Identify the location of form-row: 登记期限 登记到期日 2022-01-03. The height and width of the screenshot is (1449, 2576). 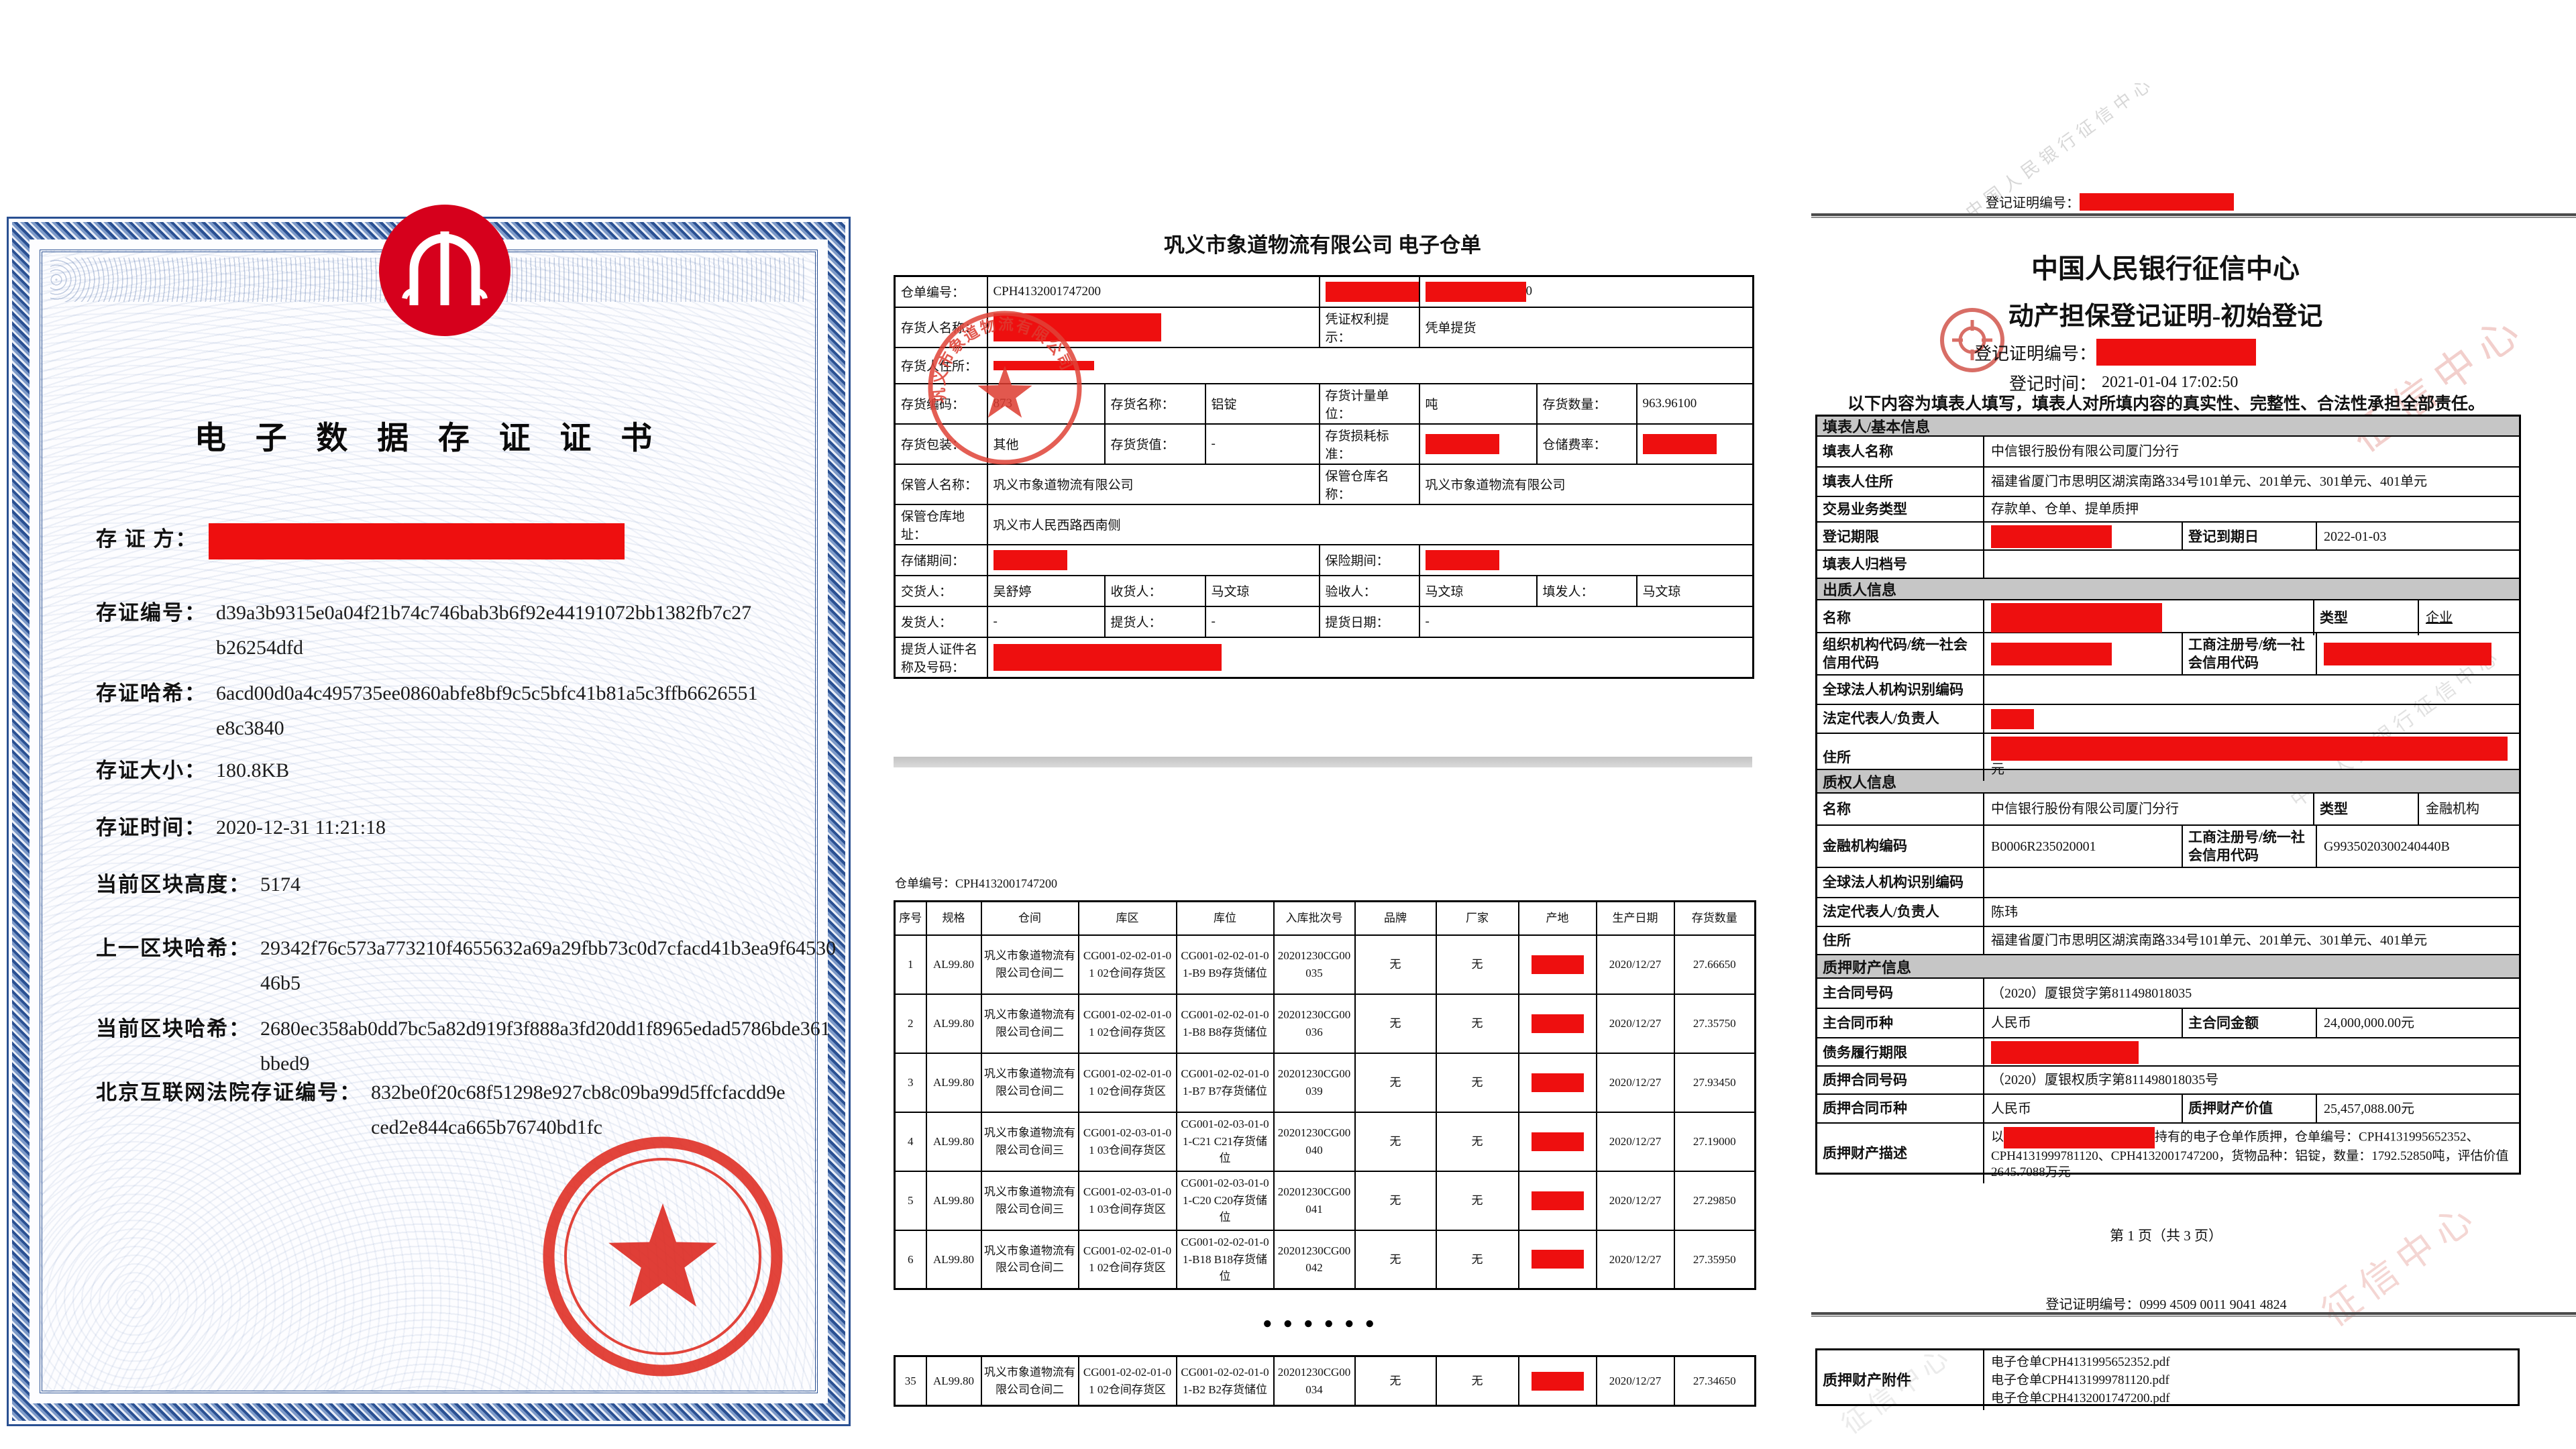
(2168, 537).